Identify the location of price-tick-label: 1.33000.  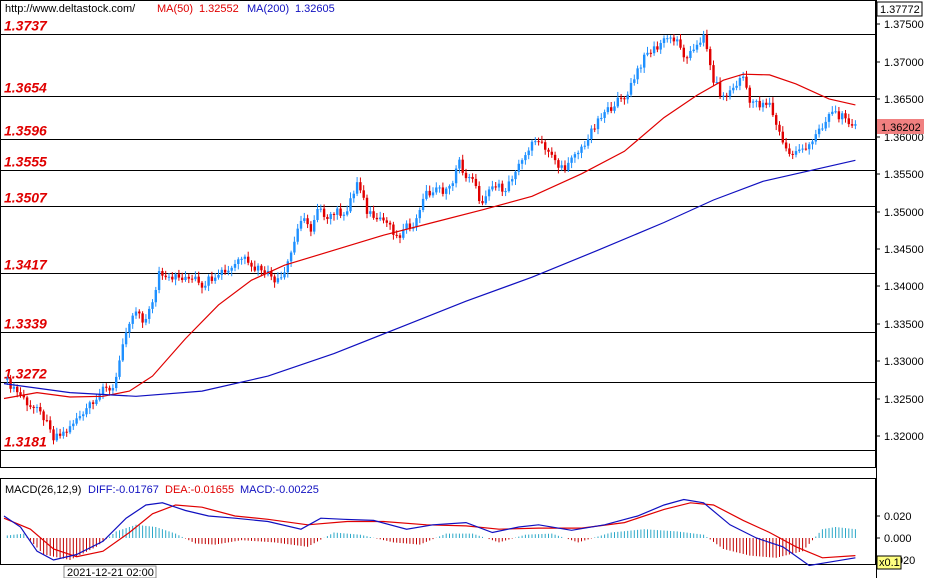
(904, 362).